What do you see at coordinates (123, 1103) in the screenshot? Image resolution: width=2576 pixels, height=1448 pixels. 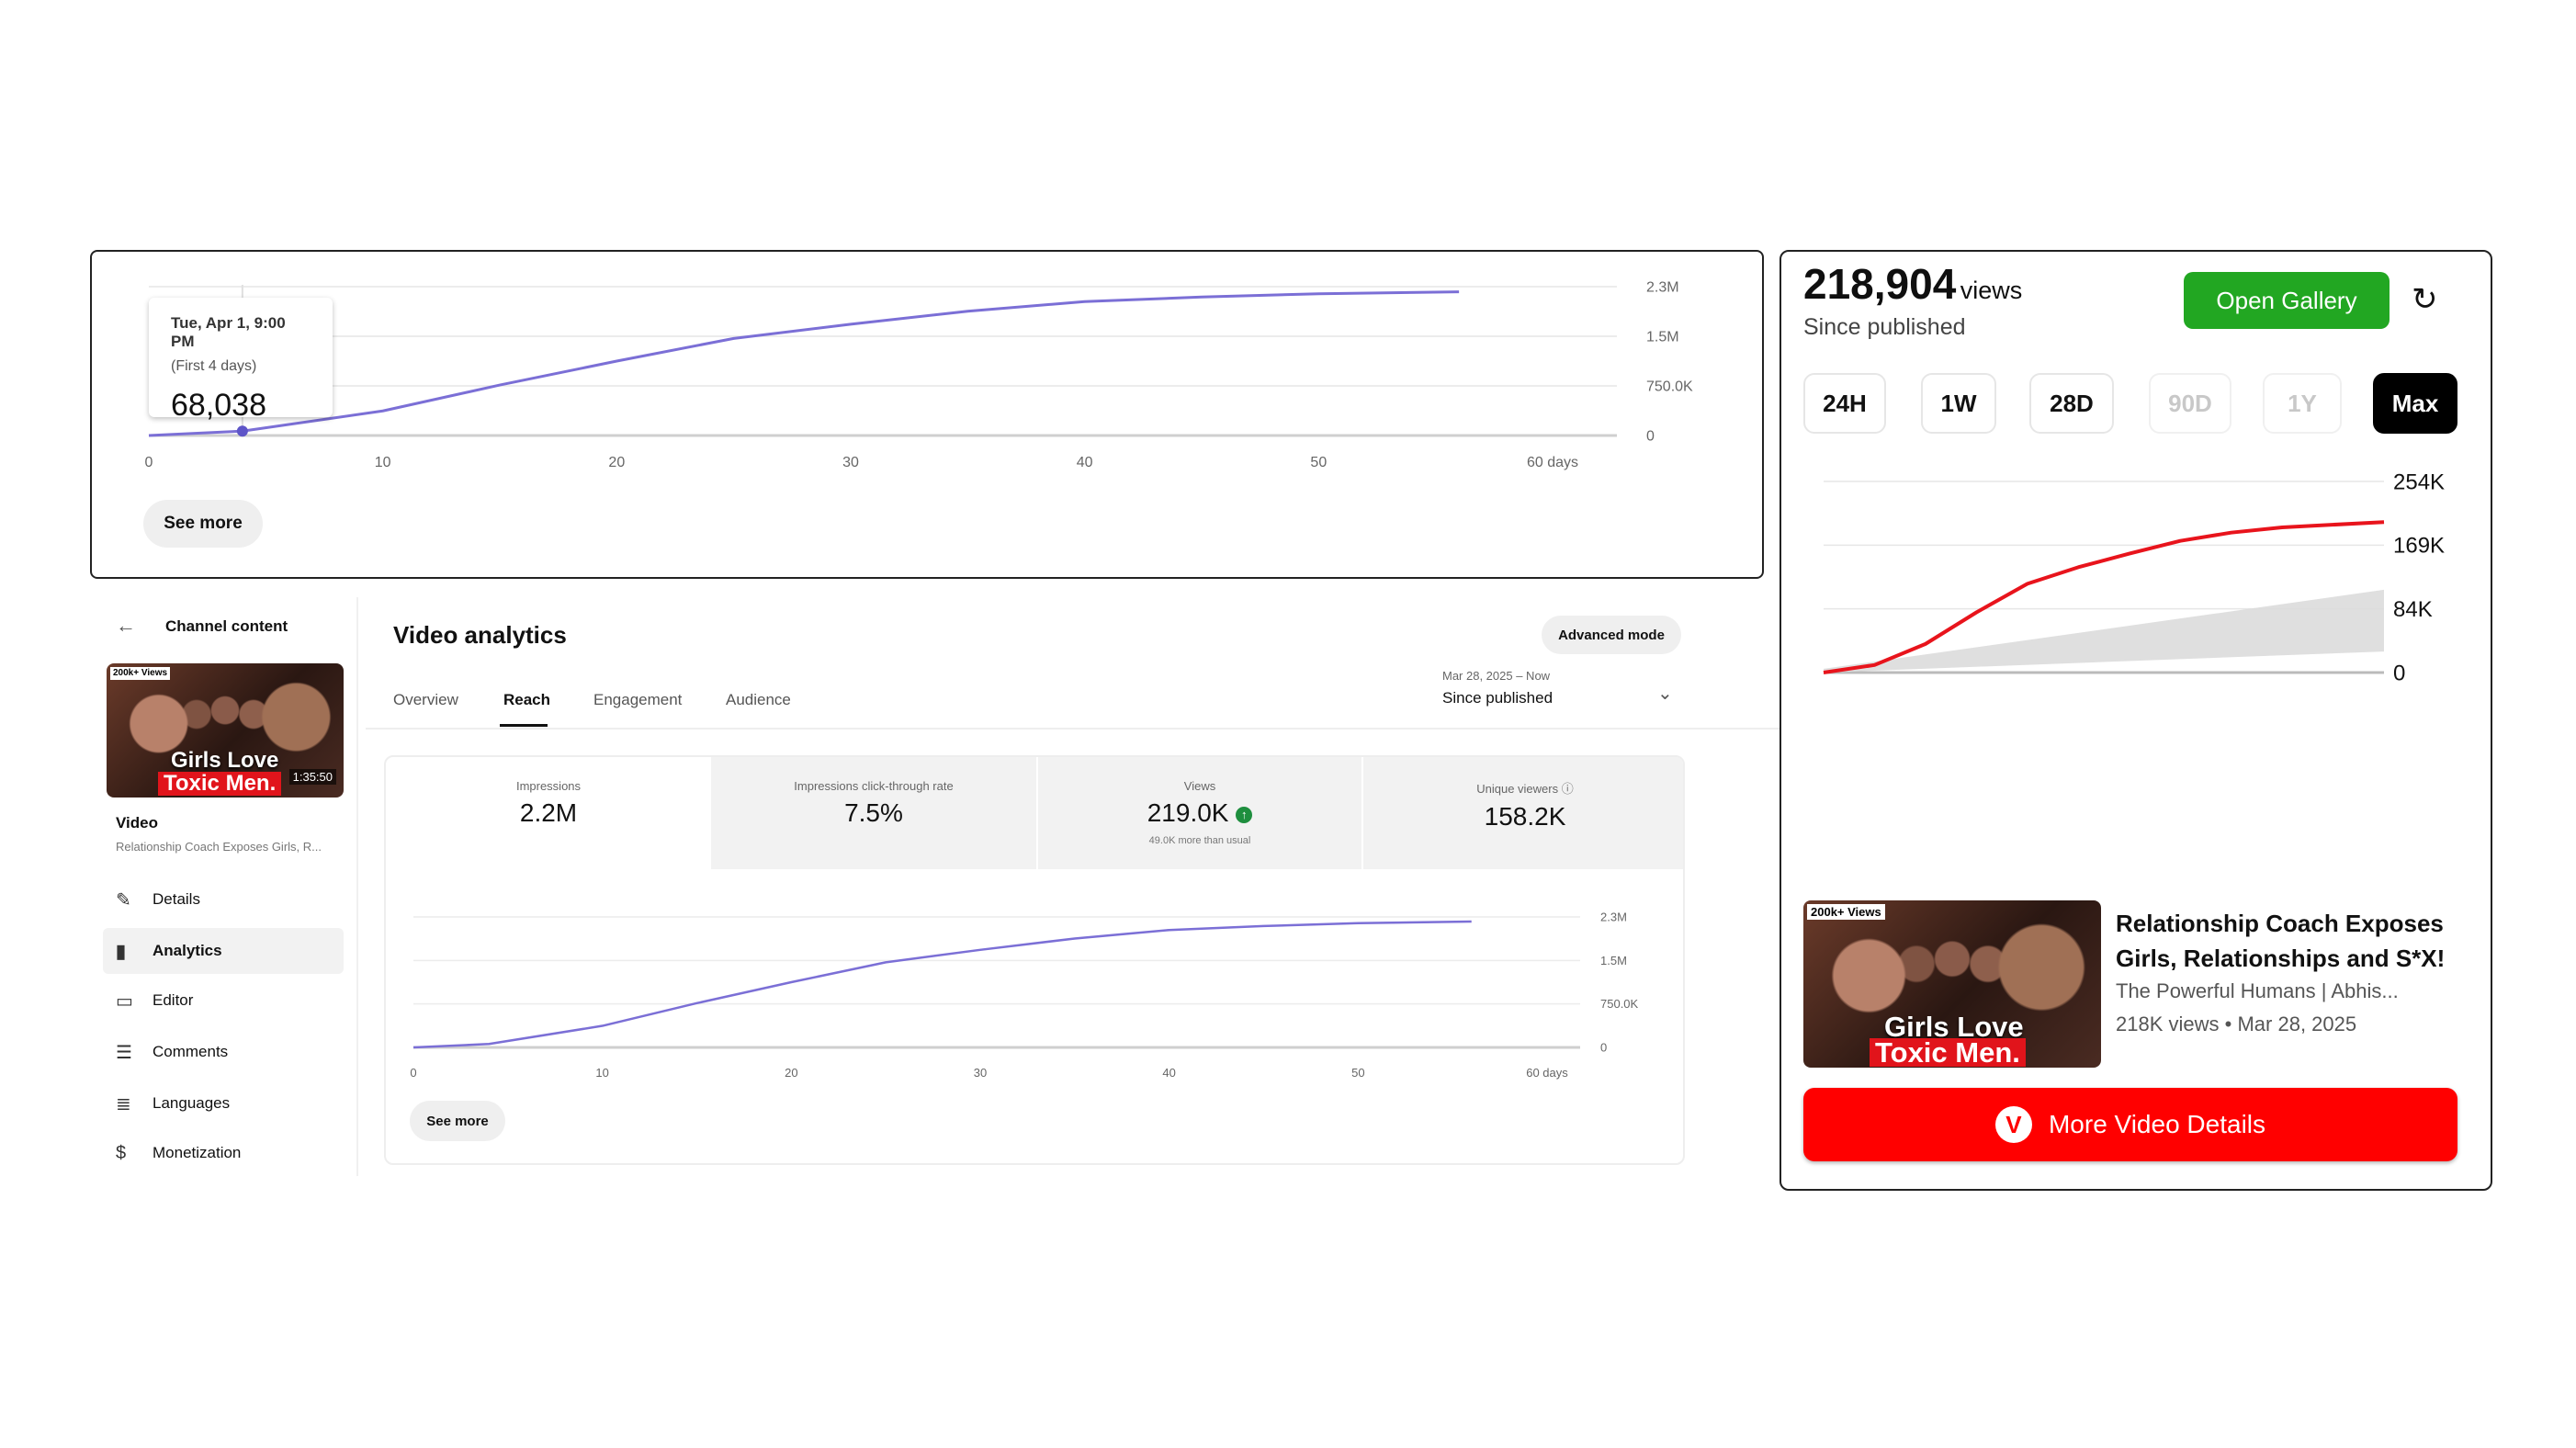 I see `languages-icon: ≣` at bounding box center [123, 1103].